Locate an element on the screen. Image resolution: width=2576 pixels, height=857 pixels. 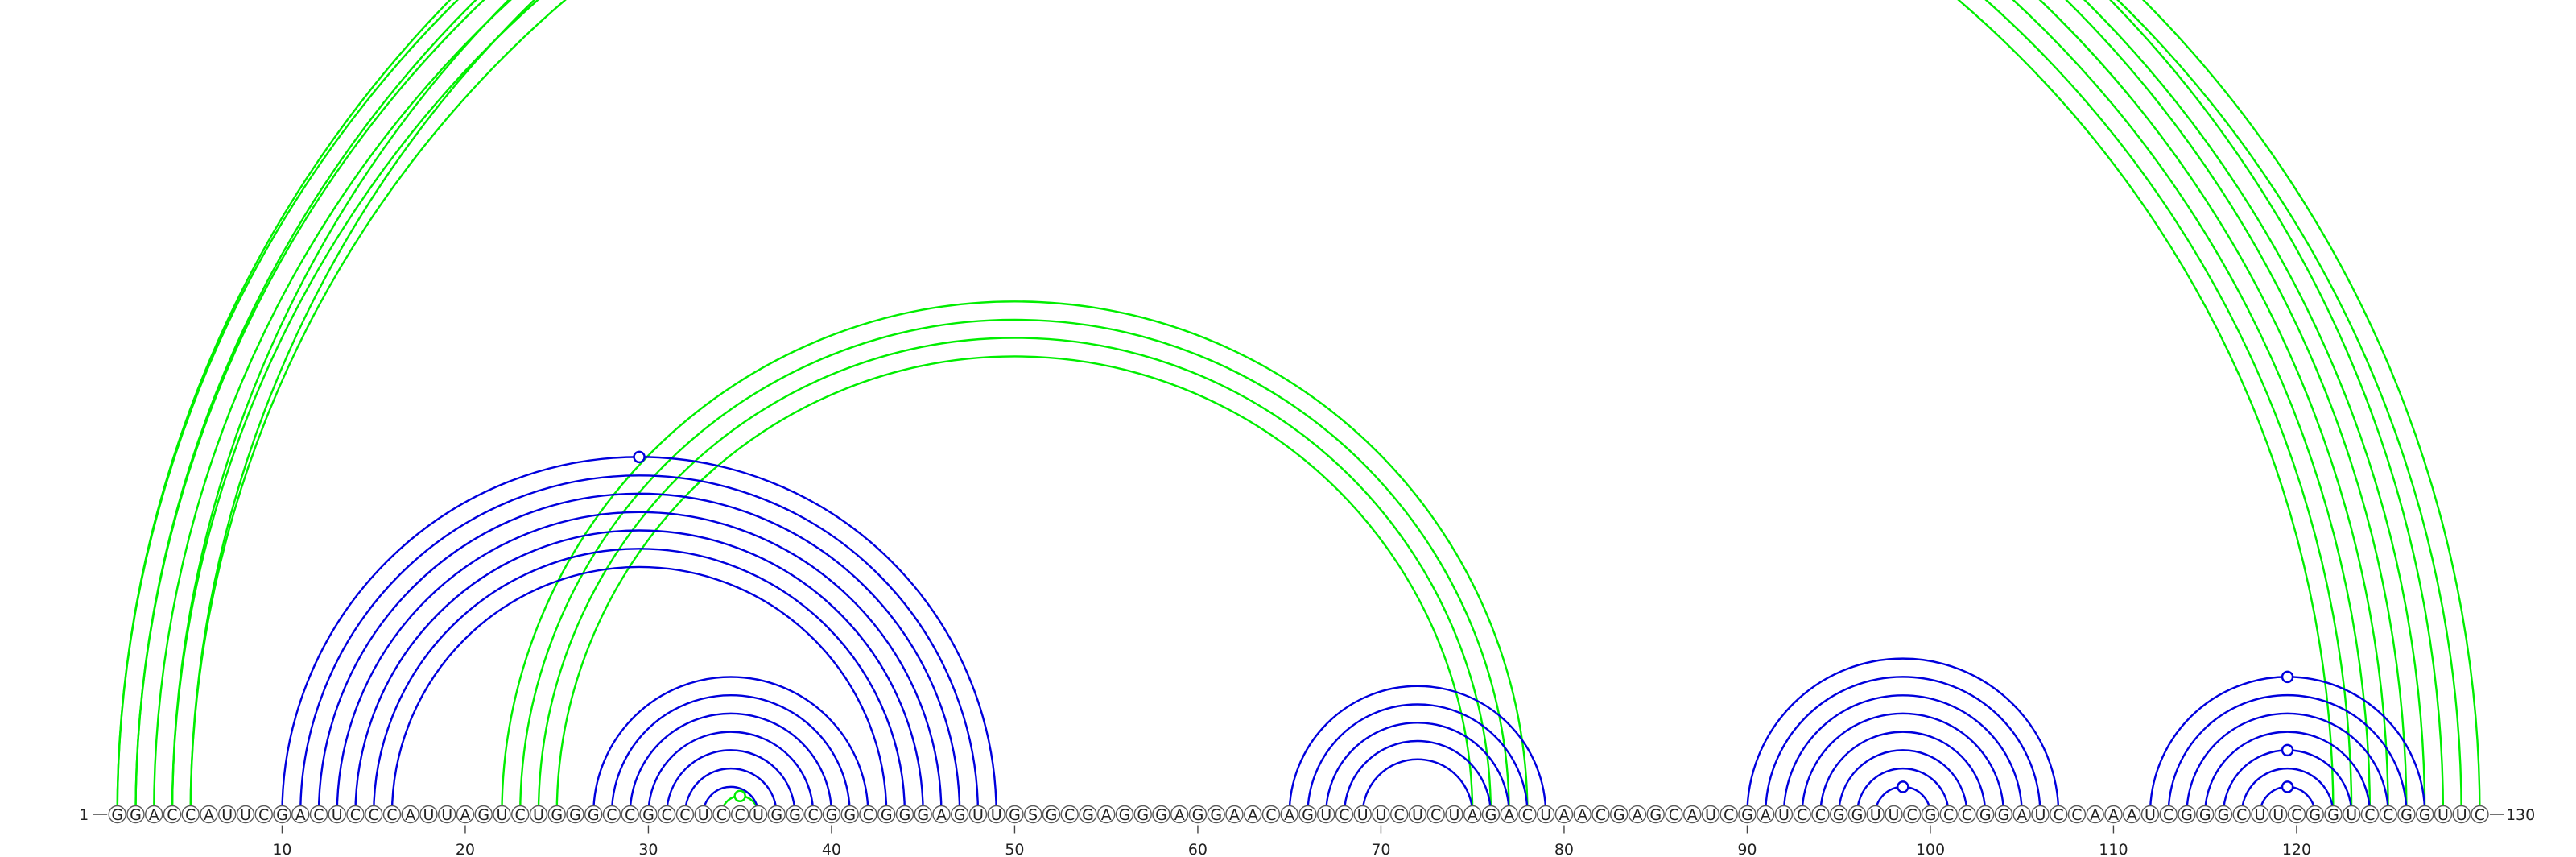
nucleotide-62: A is located at coordinates (1234, 814).